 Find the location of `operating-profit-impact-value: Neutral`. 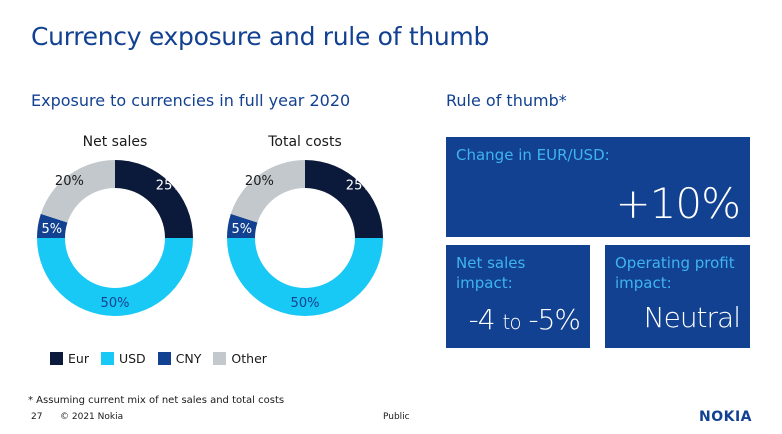

operating-profit-impact-value: Neutral is located at coordinates (692, 317).